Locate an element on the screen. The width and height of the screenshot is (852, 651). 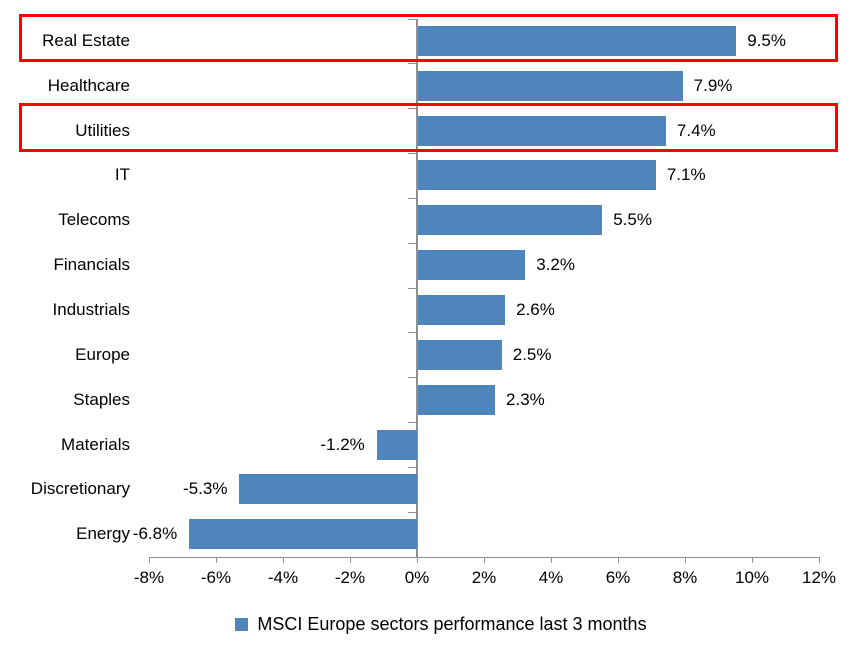
x-axis-tick-label: -4% is located at coordinates (283, 577).